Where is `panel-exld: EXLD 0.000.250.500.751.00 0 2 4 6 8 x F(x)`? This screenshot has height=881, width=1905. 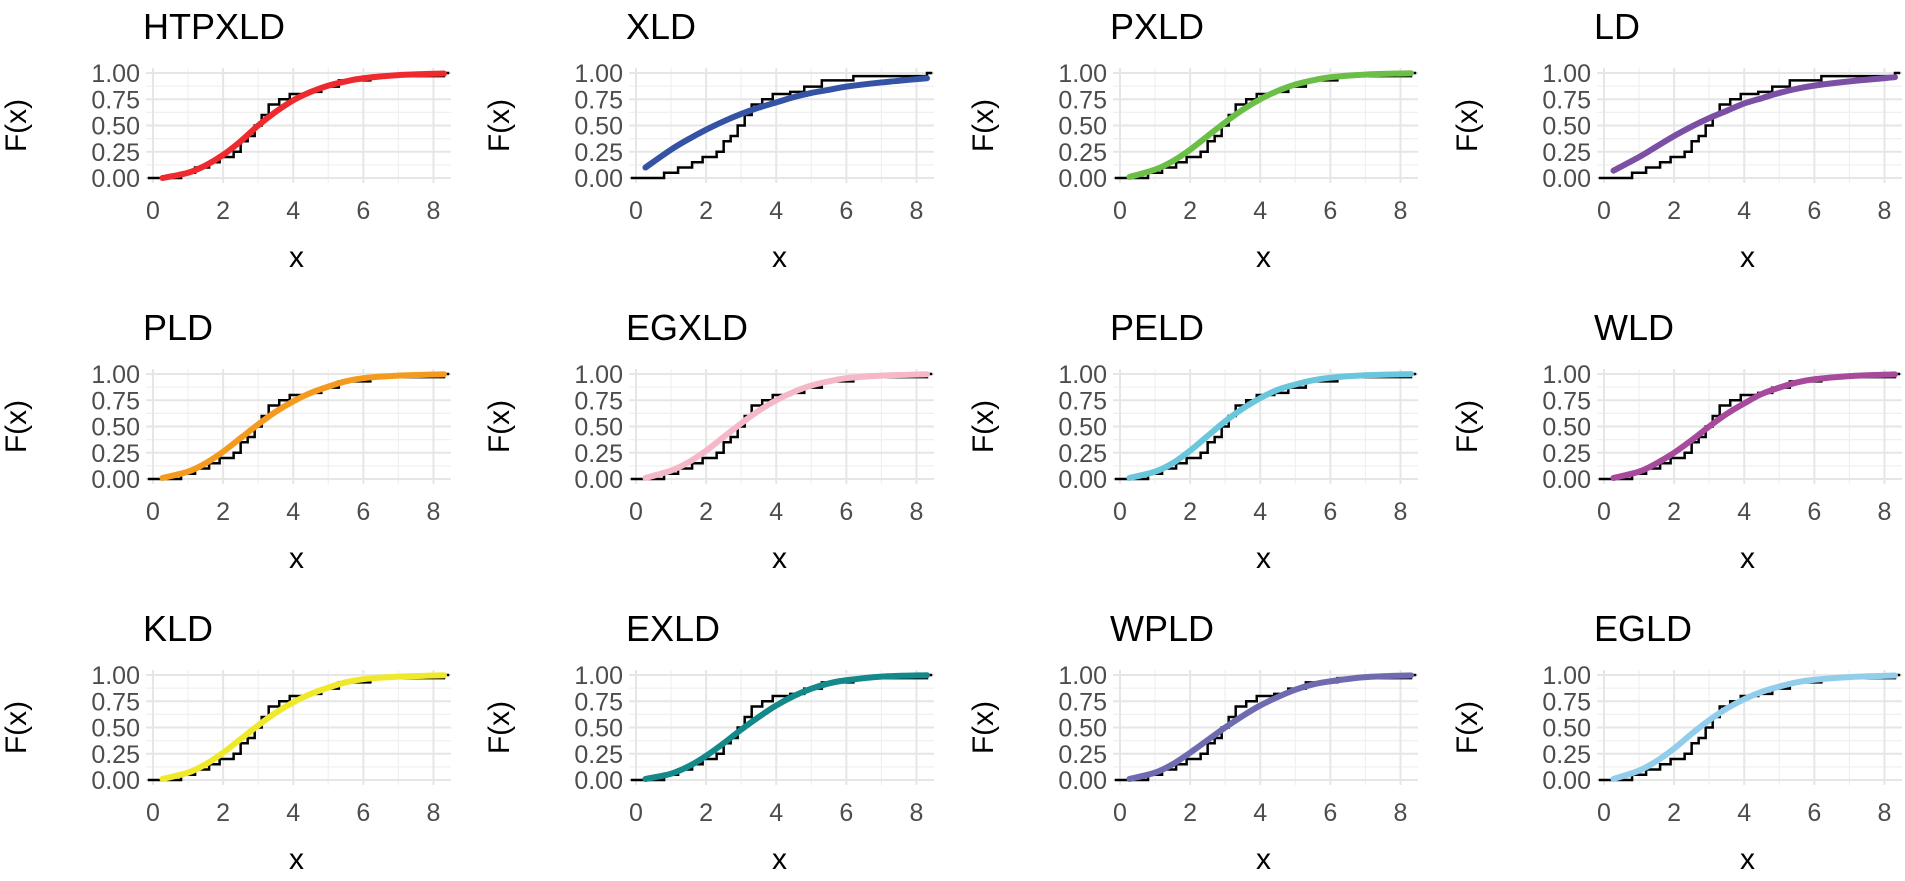 panel-exld: EXLD 0.000.250.500.751.00 0 2 4 6 8 x F(x) is located at coordinates (708, 742).